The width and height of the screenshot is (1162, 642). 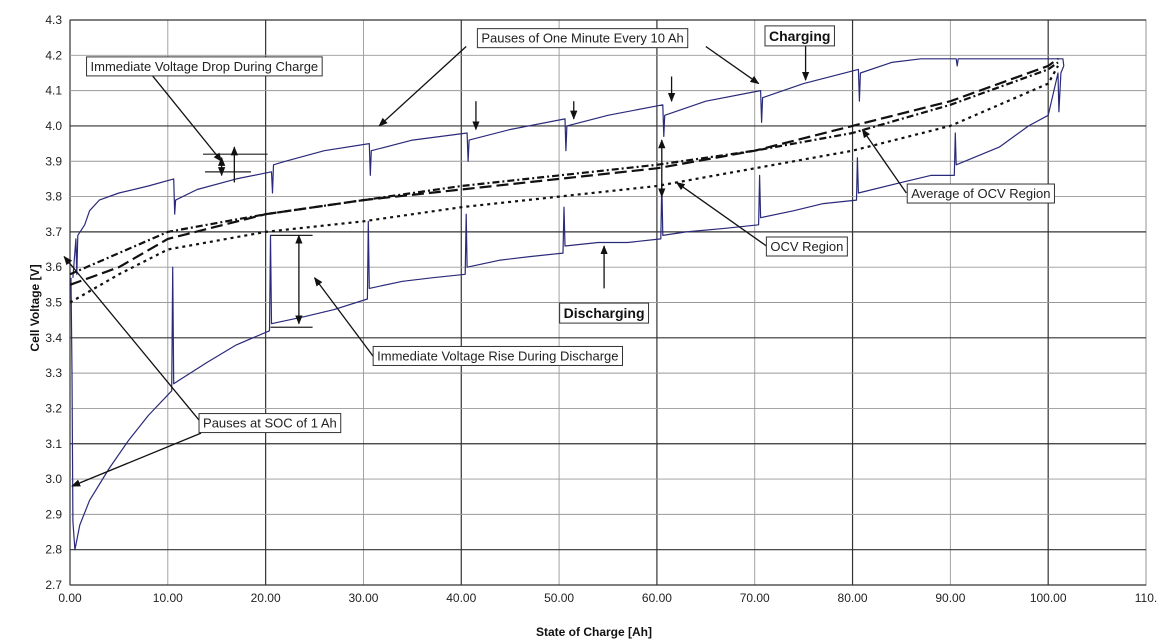 I want to click on x-tick-label: 60.00, so click(x=657, y=598).